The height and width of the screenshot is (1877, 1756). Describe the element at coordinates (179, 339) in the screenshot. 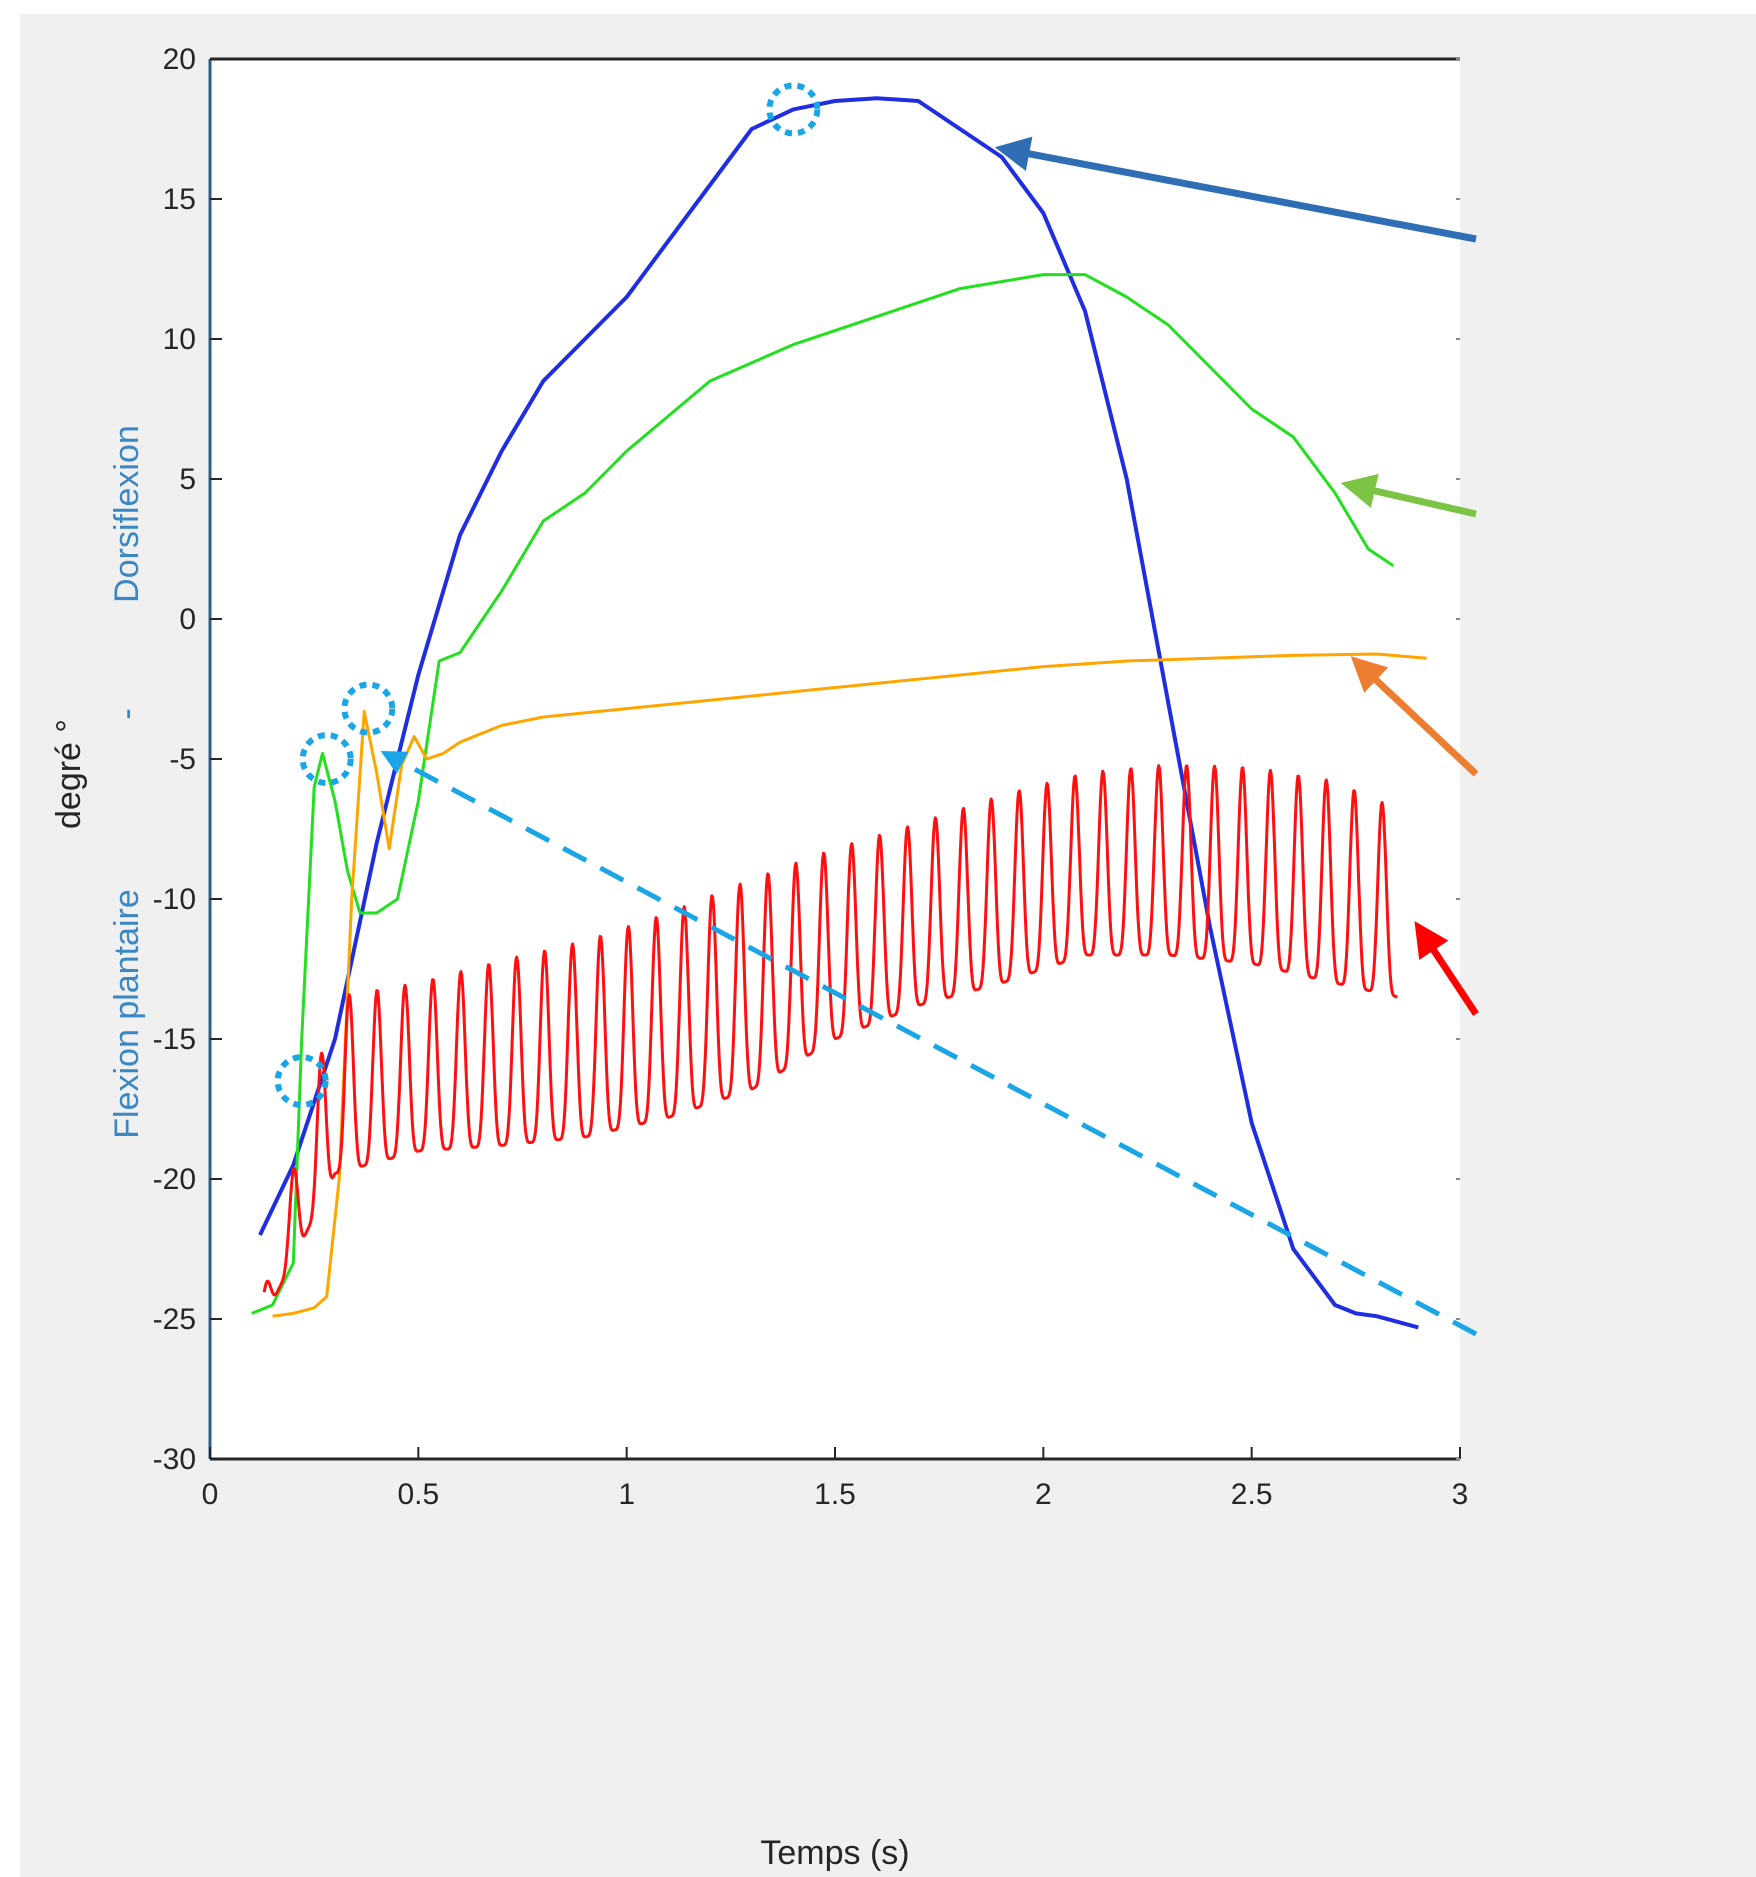

I see `y-tick-label: 10` at that location.